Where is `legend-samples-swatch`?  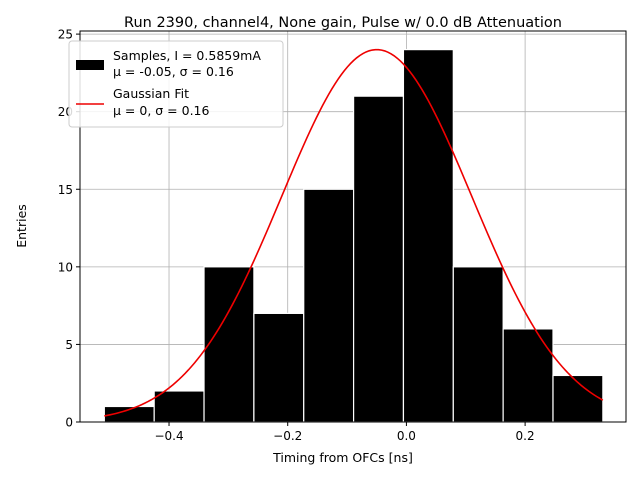 legend-samples-swatch is located at coordinates (90, 65).